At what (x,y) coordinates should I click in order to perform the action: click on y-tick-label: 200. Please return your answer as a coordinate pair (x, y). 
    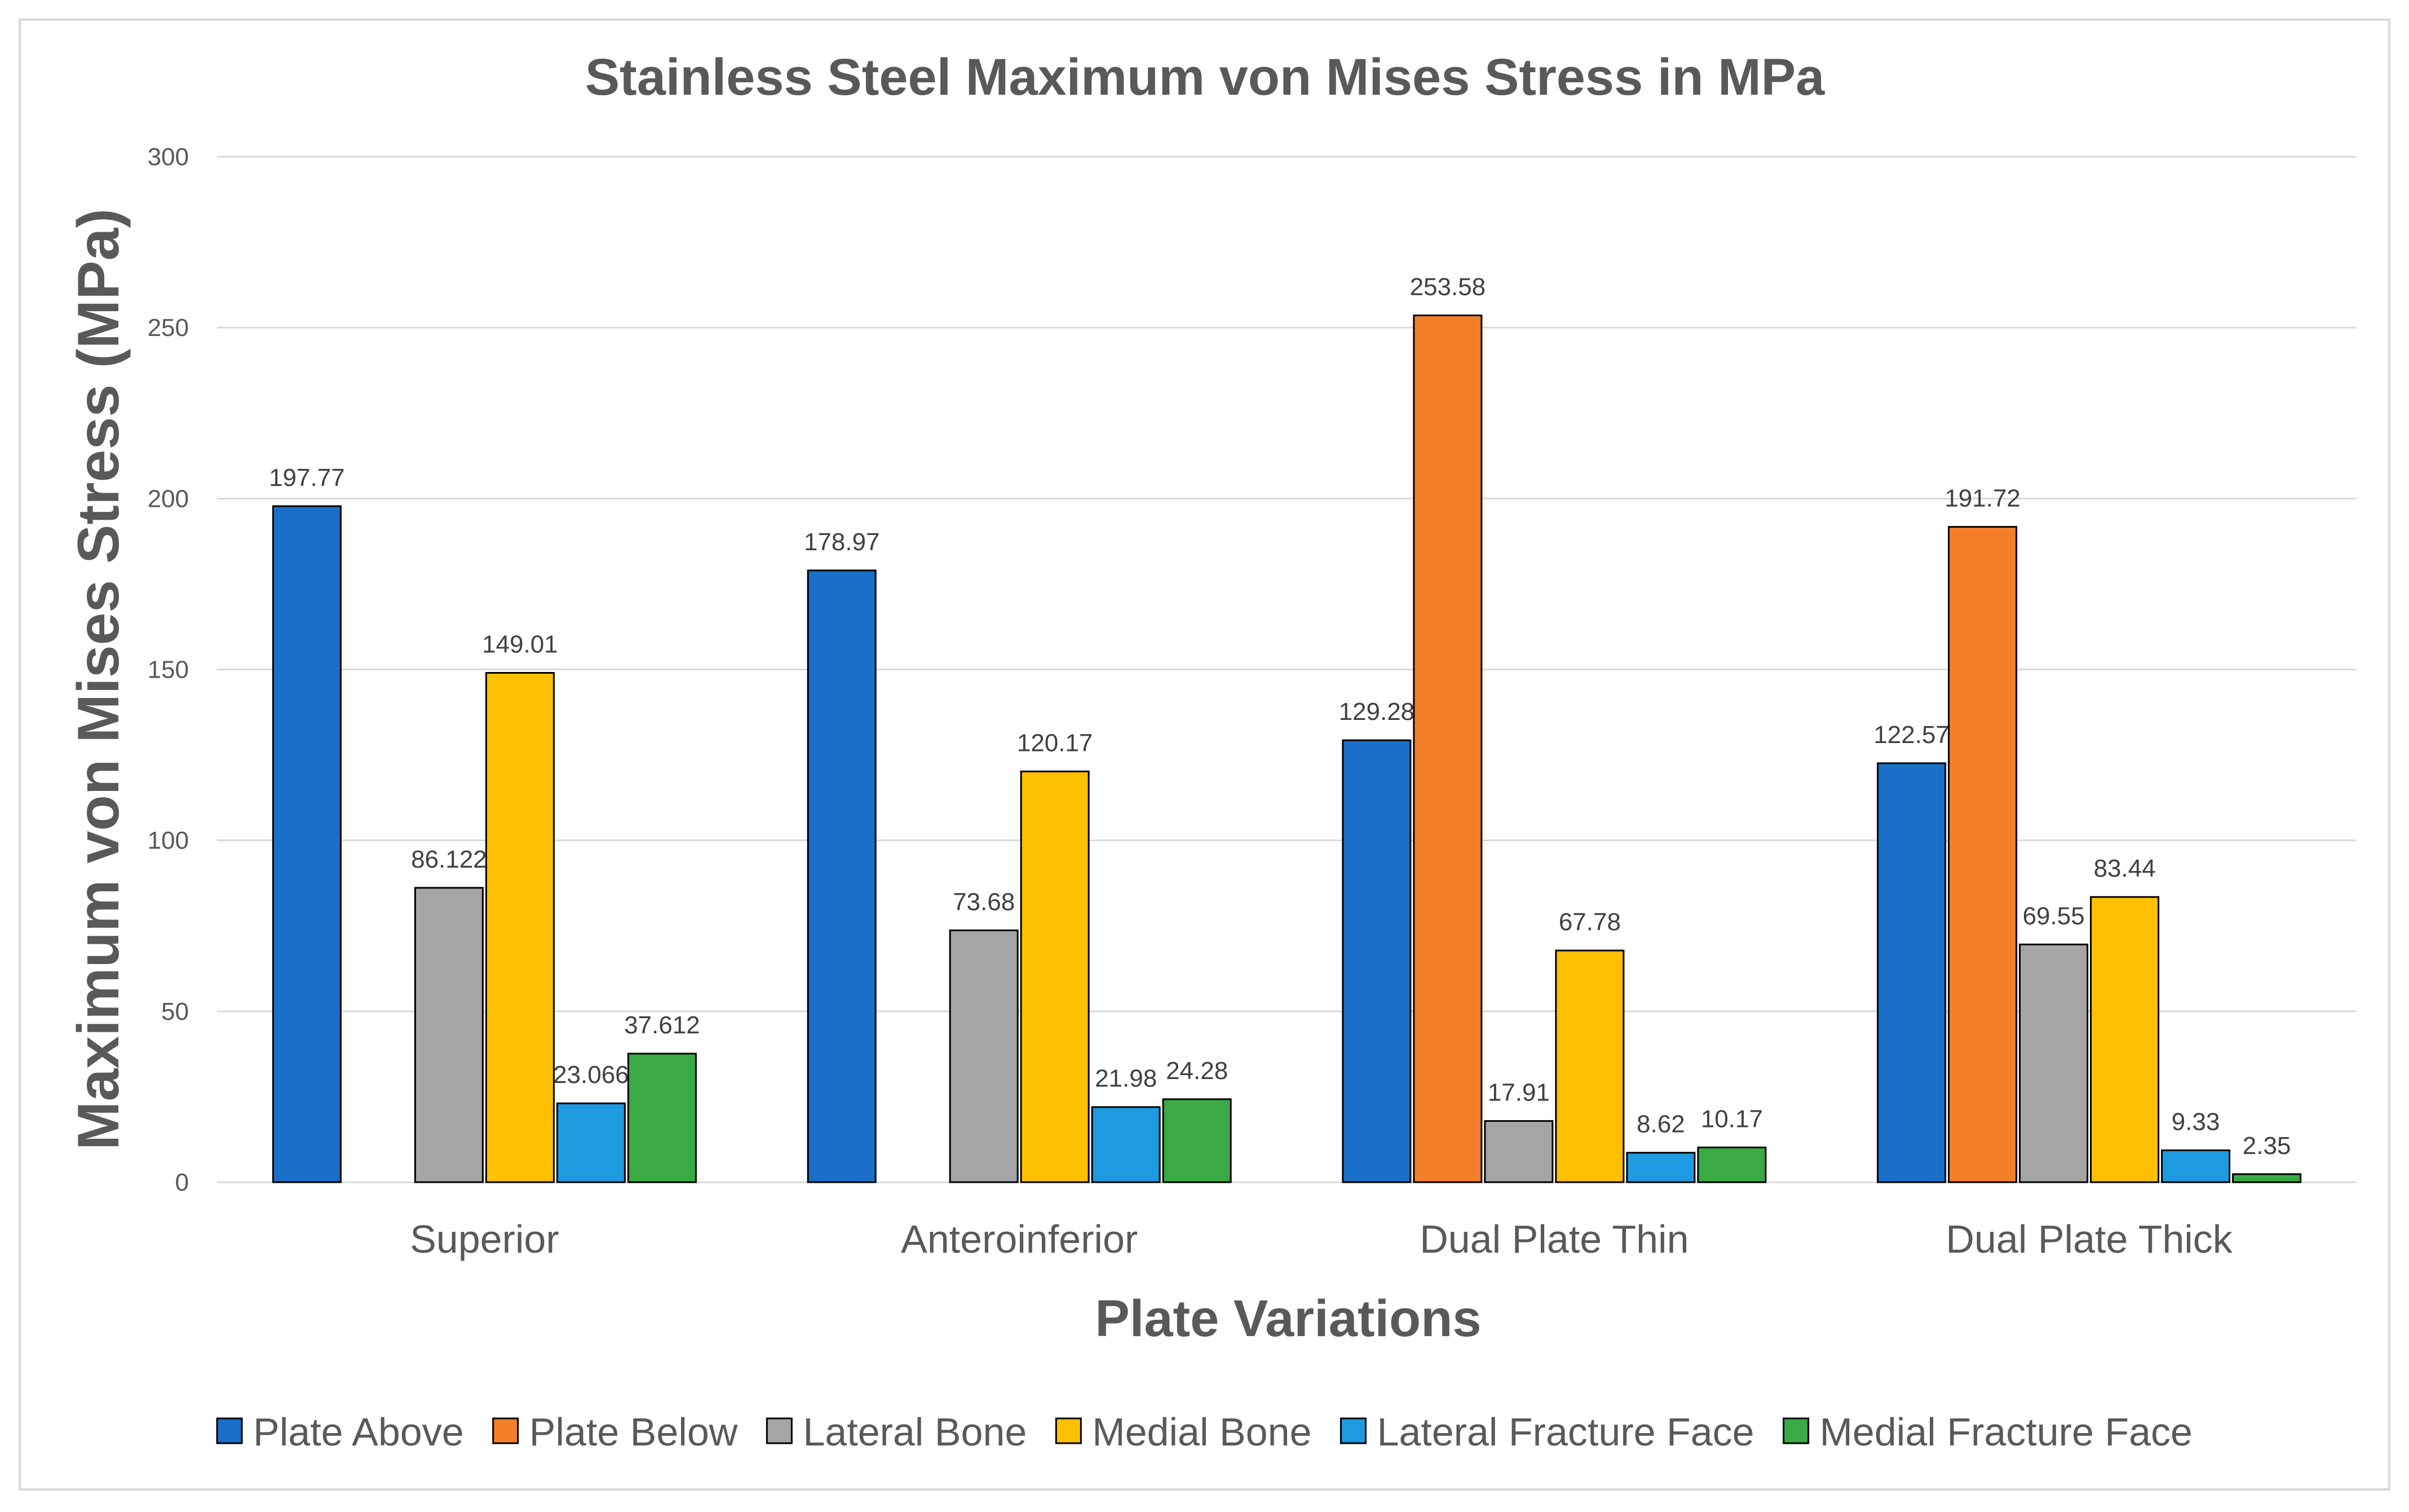
    Looking at the image, I should click on (168, 498).